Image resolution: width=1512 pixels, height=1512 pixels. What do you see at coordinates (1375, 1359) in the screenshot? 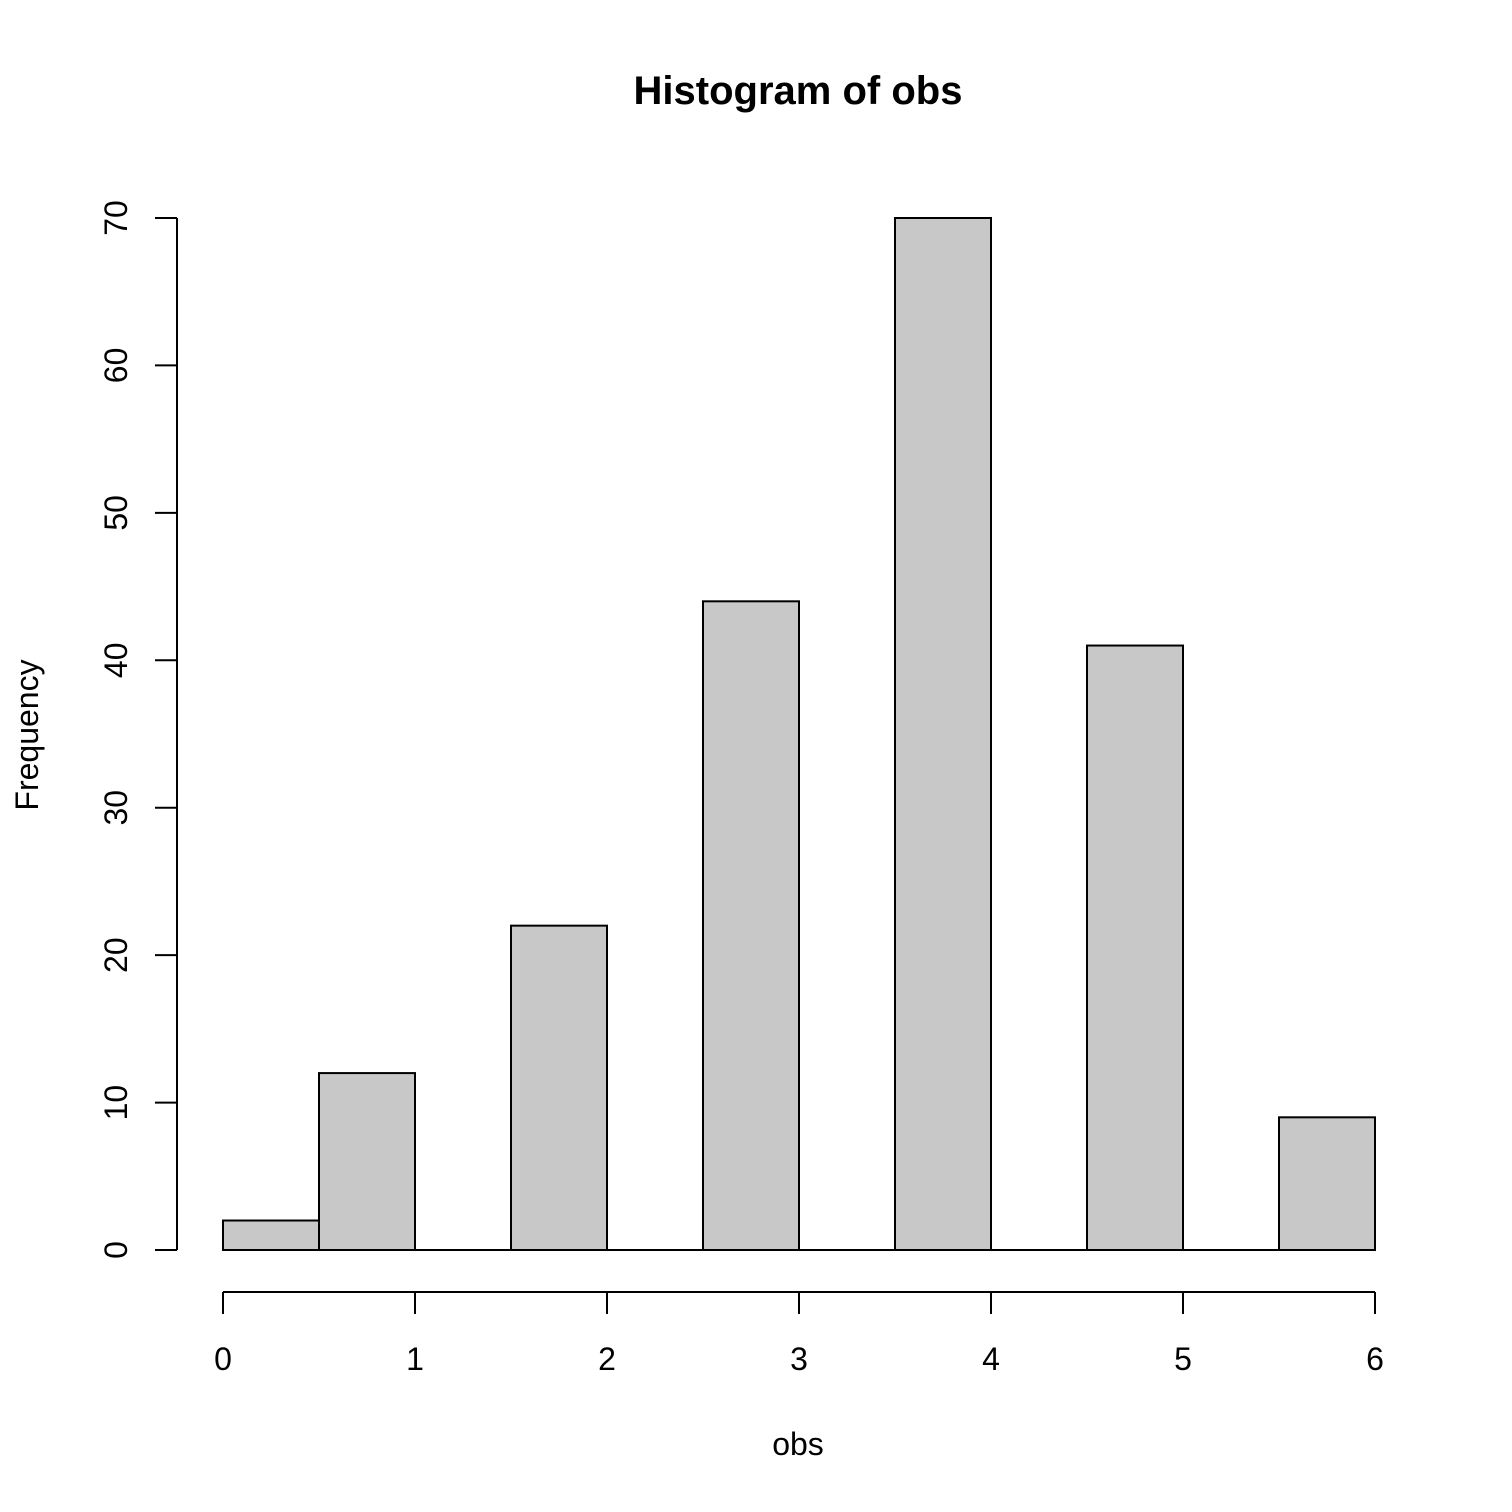
I see `x-tick-label: 6` at bounding box center [1375, 1359].